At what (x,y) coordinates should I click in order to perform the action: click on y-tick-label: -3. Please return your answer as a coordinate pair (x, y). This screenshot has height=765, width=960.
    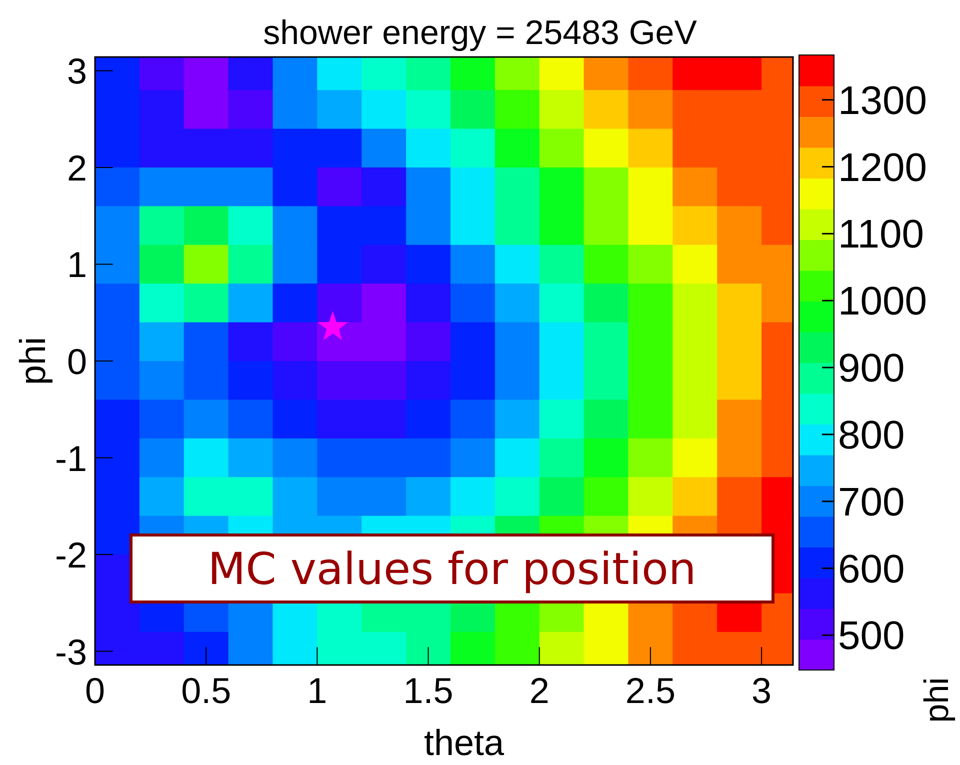
    Looking at the image, I should click on (70, 651).